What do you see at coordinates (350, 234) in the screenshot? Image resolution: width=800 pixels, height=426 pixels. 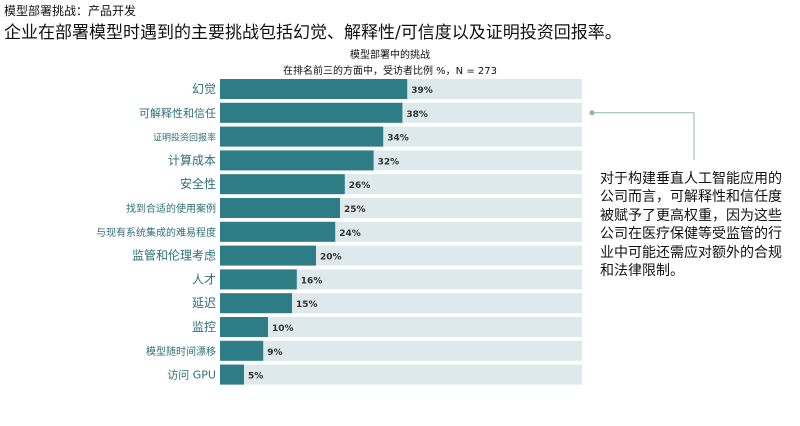 I see `value-label: 24%` at bounding box center [350, 234].